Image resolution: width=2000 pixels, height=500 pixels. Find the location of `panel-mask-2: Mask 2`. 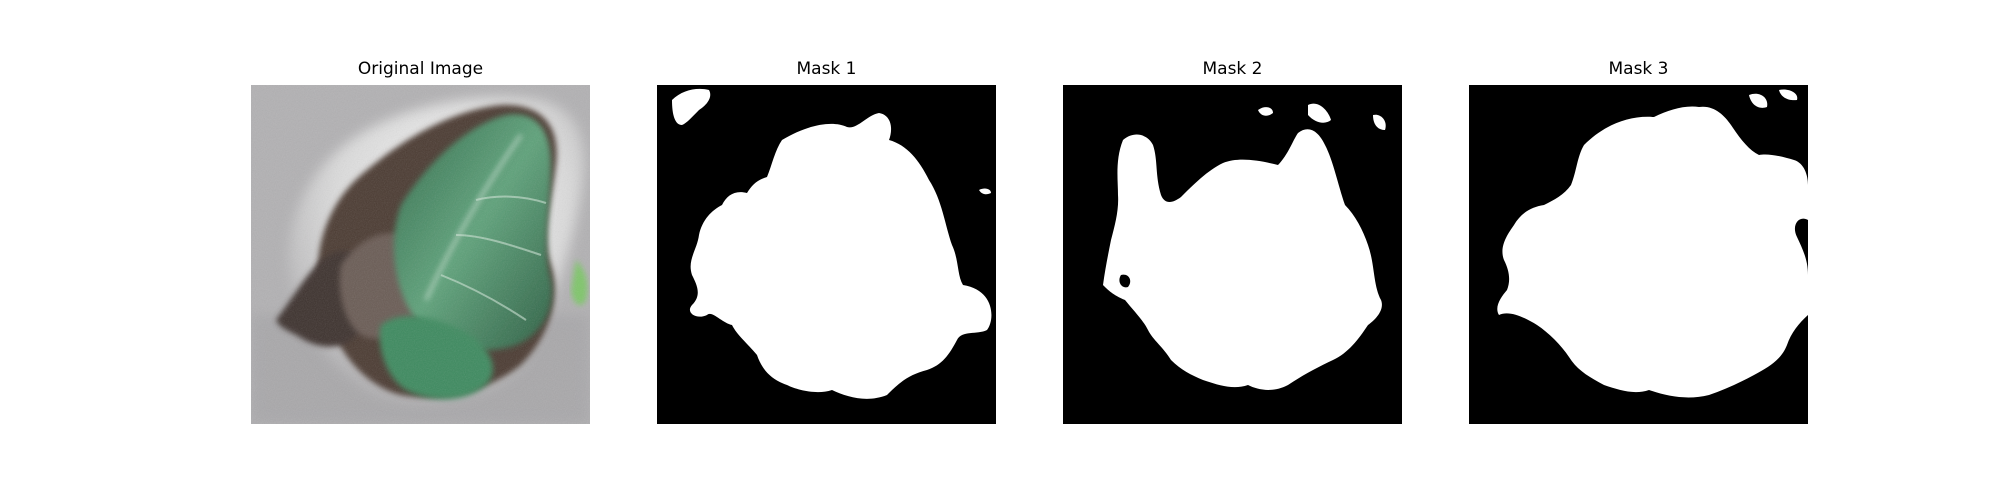

panel-mask-2: Mask 2 is located at coordinates (1232, 241).